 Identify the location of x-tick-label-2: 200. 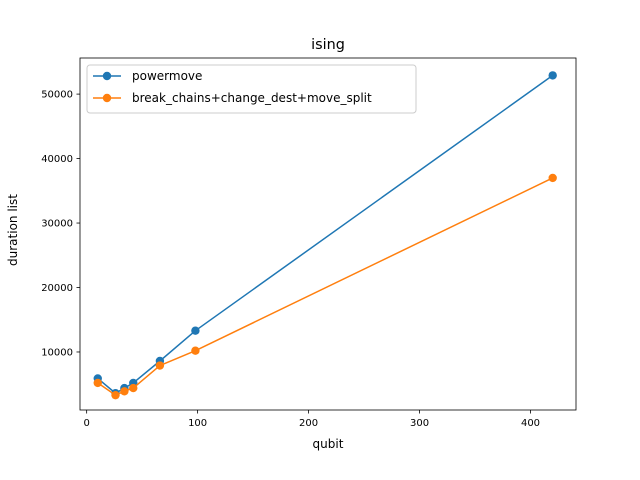
(308, 423).